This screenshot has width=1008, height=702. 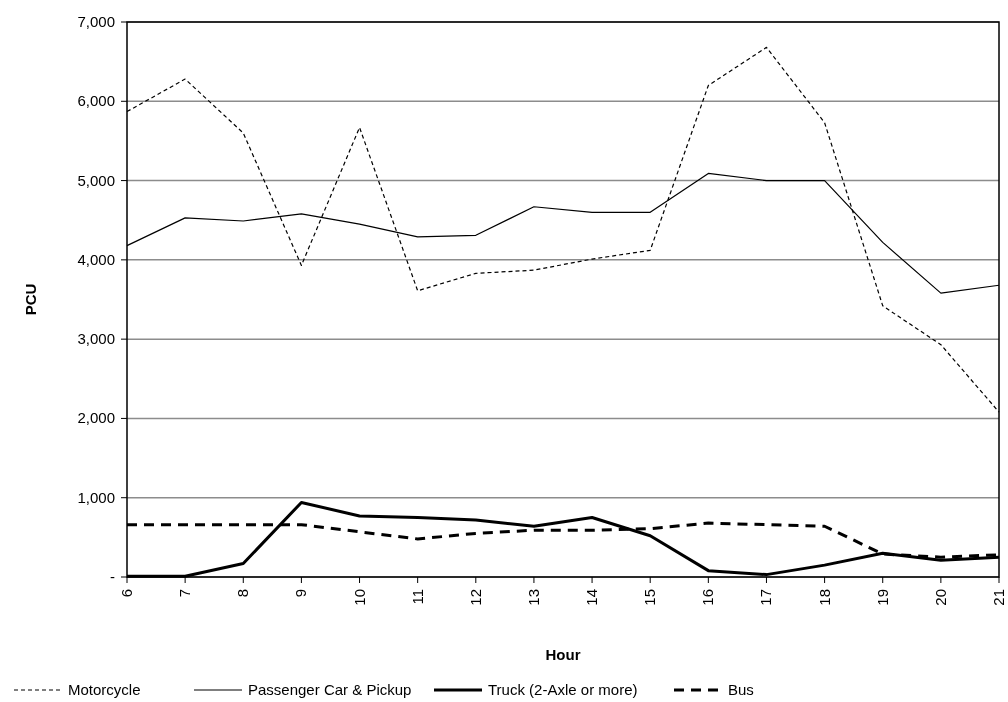 I want to click on y-tick-label: 6,000, so click(x=96, y=101).